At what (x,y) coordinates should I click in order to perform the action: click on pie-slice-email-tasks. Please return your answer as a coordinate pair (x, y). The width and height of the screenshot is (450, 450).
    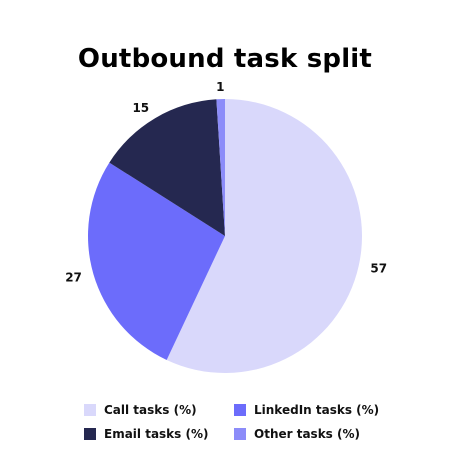
    Looking at the image, I should click on (167, 168).